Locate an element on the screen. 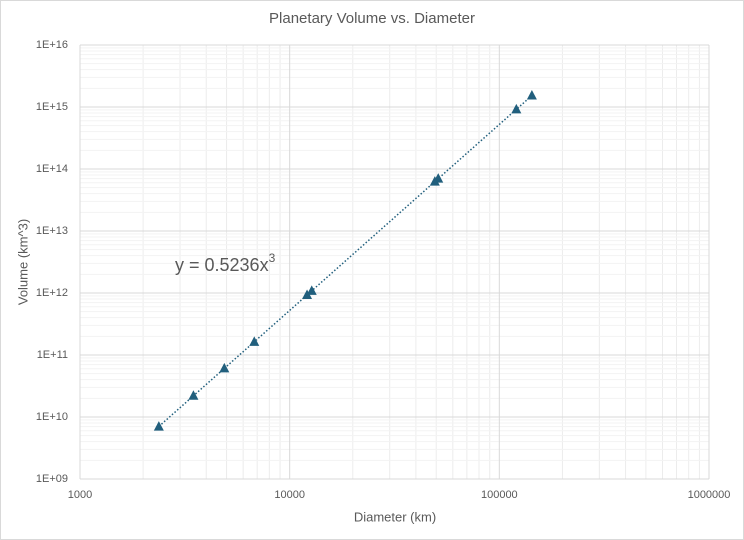 This screenshot has height=540, width=744. y-axis-title: Volume (km^3) is located at coordinates (22, 262).